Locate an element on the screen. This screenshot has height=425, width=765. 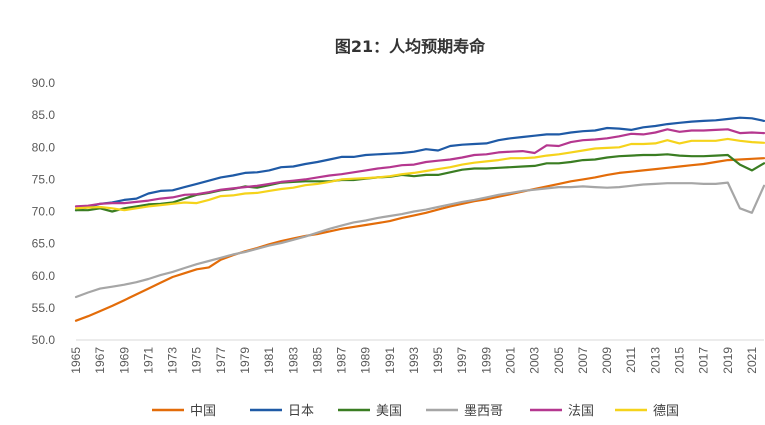
x-tick-label: 2021 is located at coordinates (752, 360).